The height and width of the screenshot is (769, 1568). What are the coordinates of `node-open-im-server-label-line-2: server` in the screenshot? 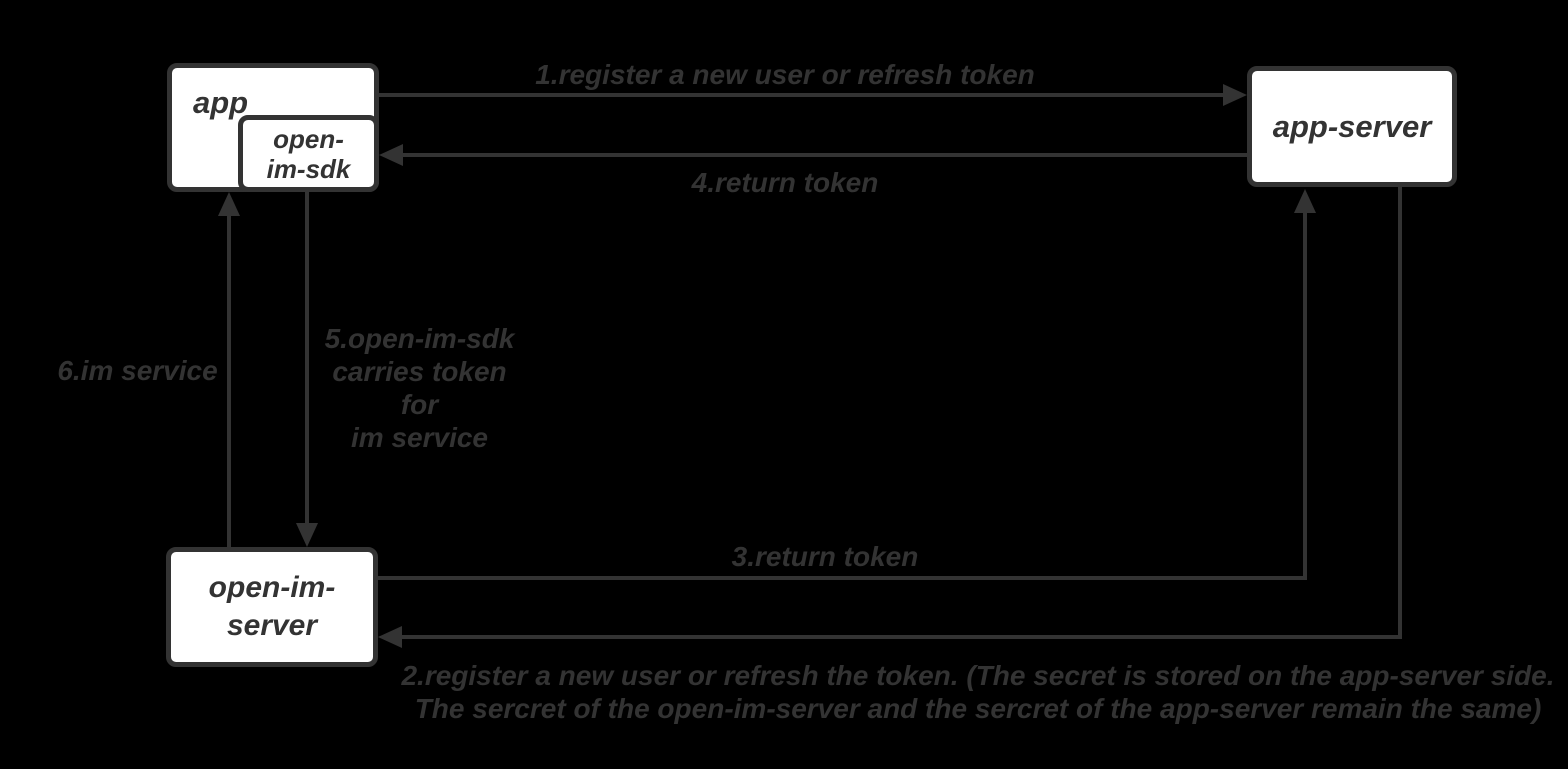 It's located at (272, 625).